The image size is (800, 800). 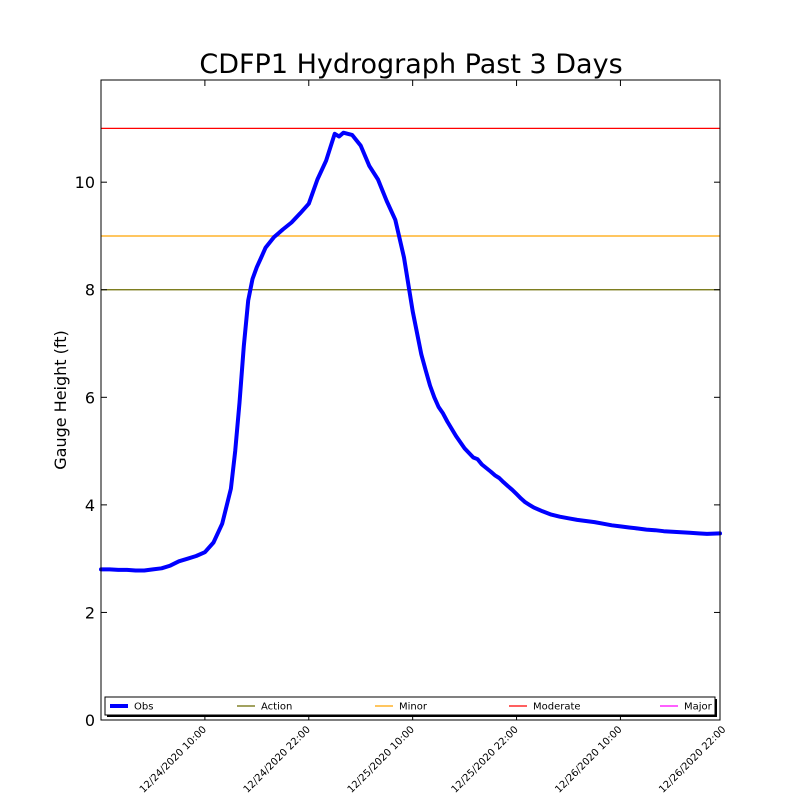 What do you see at coordinates (557, 707) in the screenshot?
I see `legend-label-moderate: Moderate` at bounding box center [557, 707].